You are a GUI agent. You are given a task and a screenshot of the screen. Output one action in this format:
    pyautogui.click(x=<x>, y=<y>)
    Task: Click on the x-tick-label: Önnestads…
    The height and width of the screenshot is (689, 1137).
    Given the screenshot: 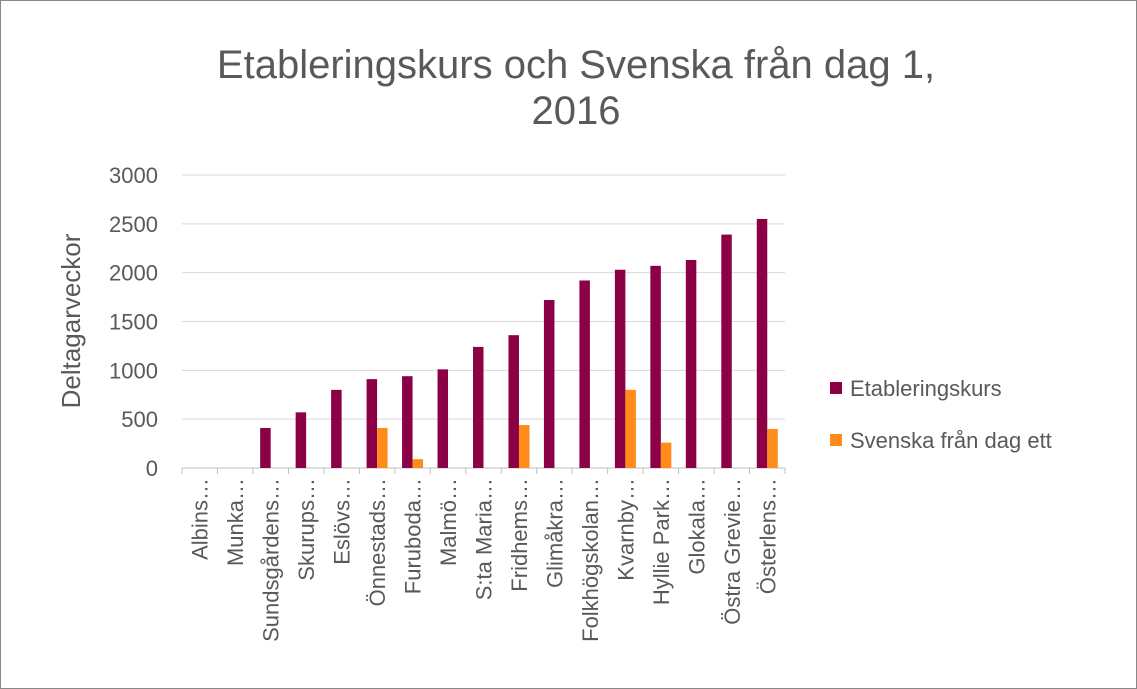 What is the action you would take?
    pyautogui.click(x=377, y=542)
    